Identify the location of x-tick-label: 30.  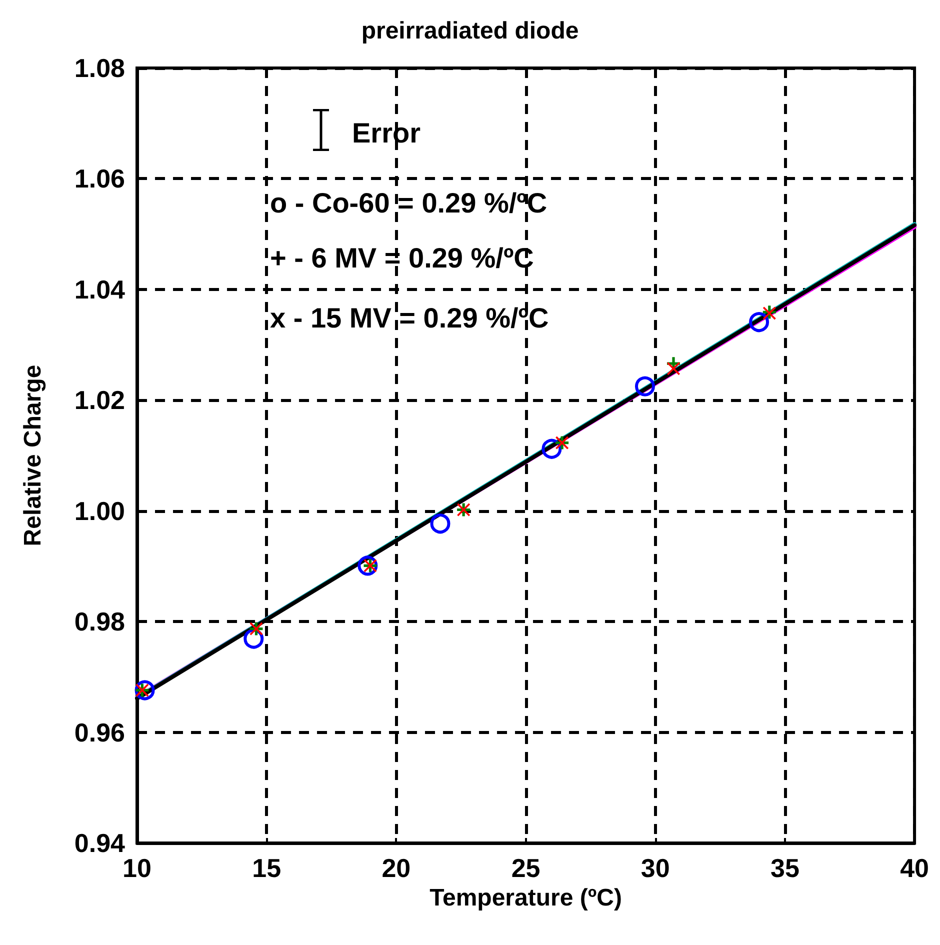
(655, 868).